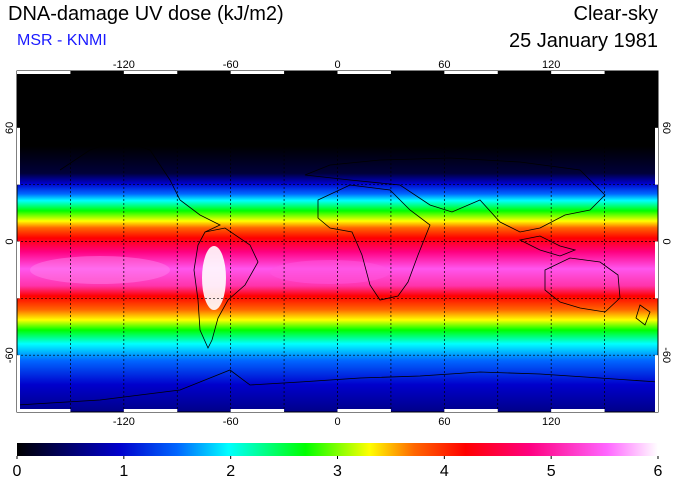  I want to click on date-label: 25 January 1981, so click(583, 41).